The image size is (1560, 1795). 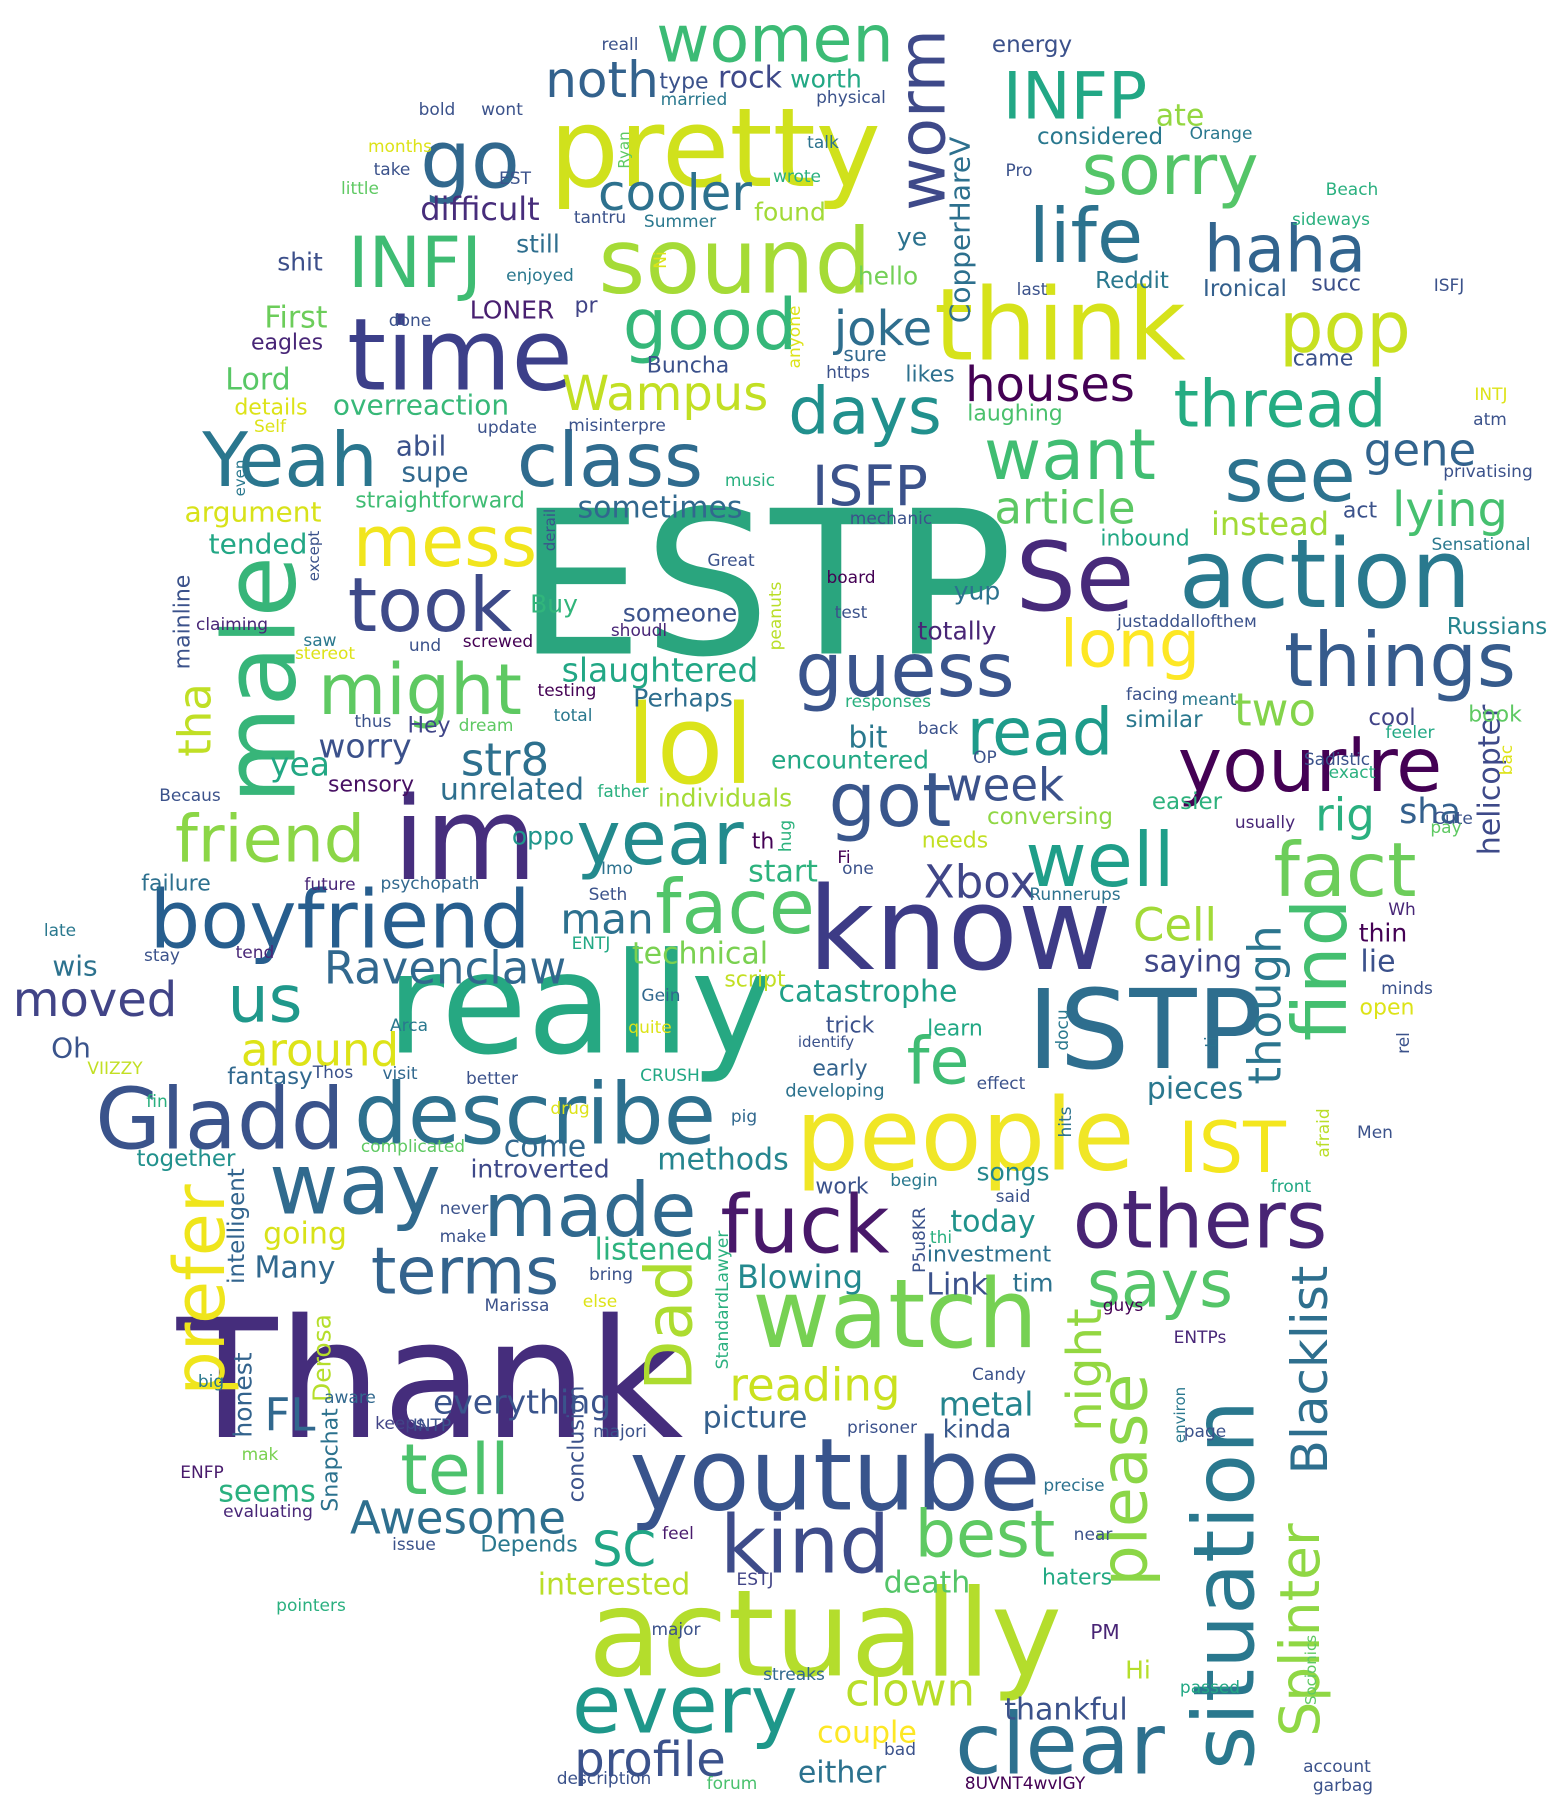 I want to click on word-link: Link, so click(x=957, y=1285).